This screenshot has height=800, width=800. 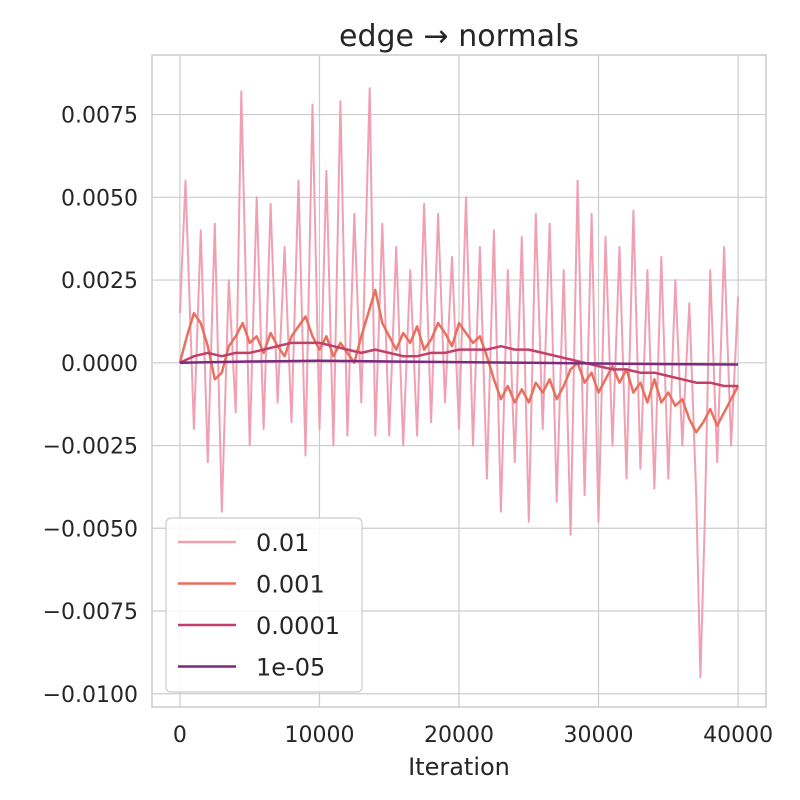 I want to click on y-tick-label: 0.0075, so click(x=99, y=116).